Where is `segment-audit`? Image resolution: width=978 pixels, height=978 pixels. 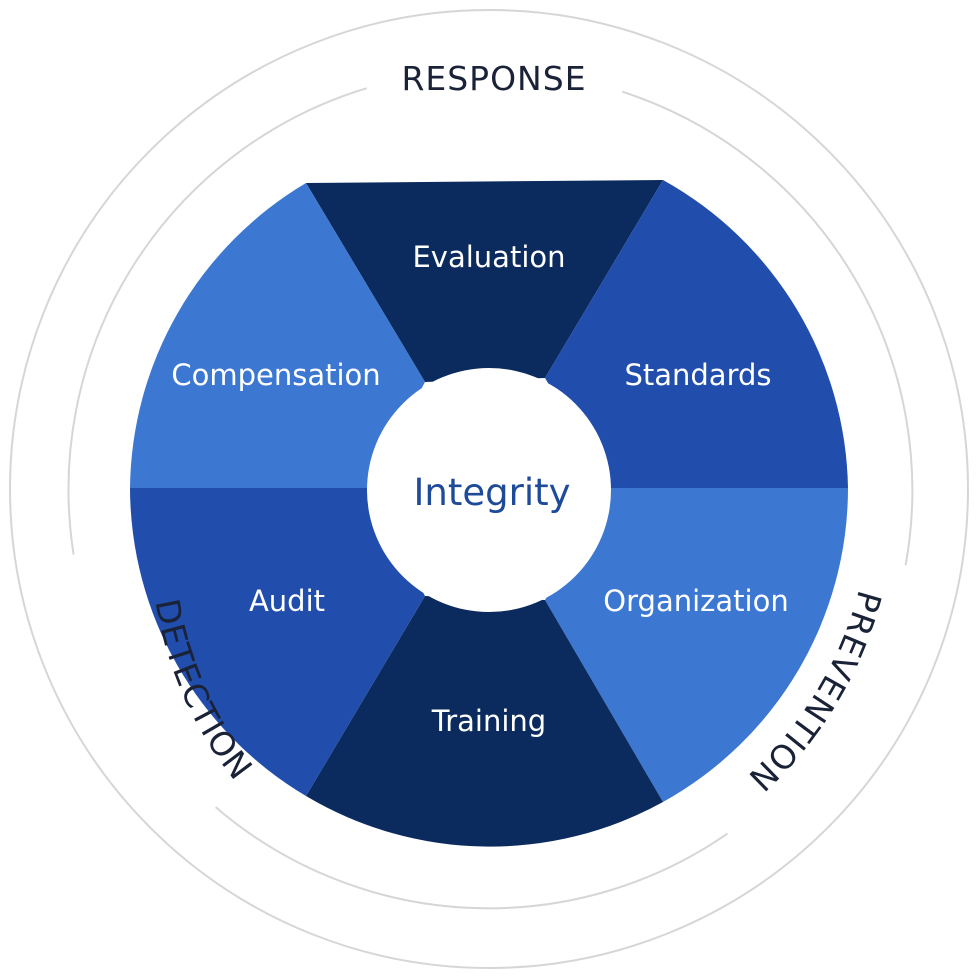 segment-audit is located at coordinates (277, 642).